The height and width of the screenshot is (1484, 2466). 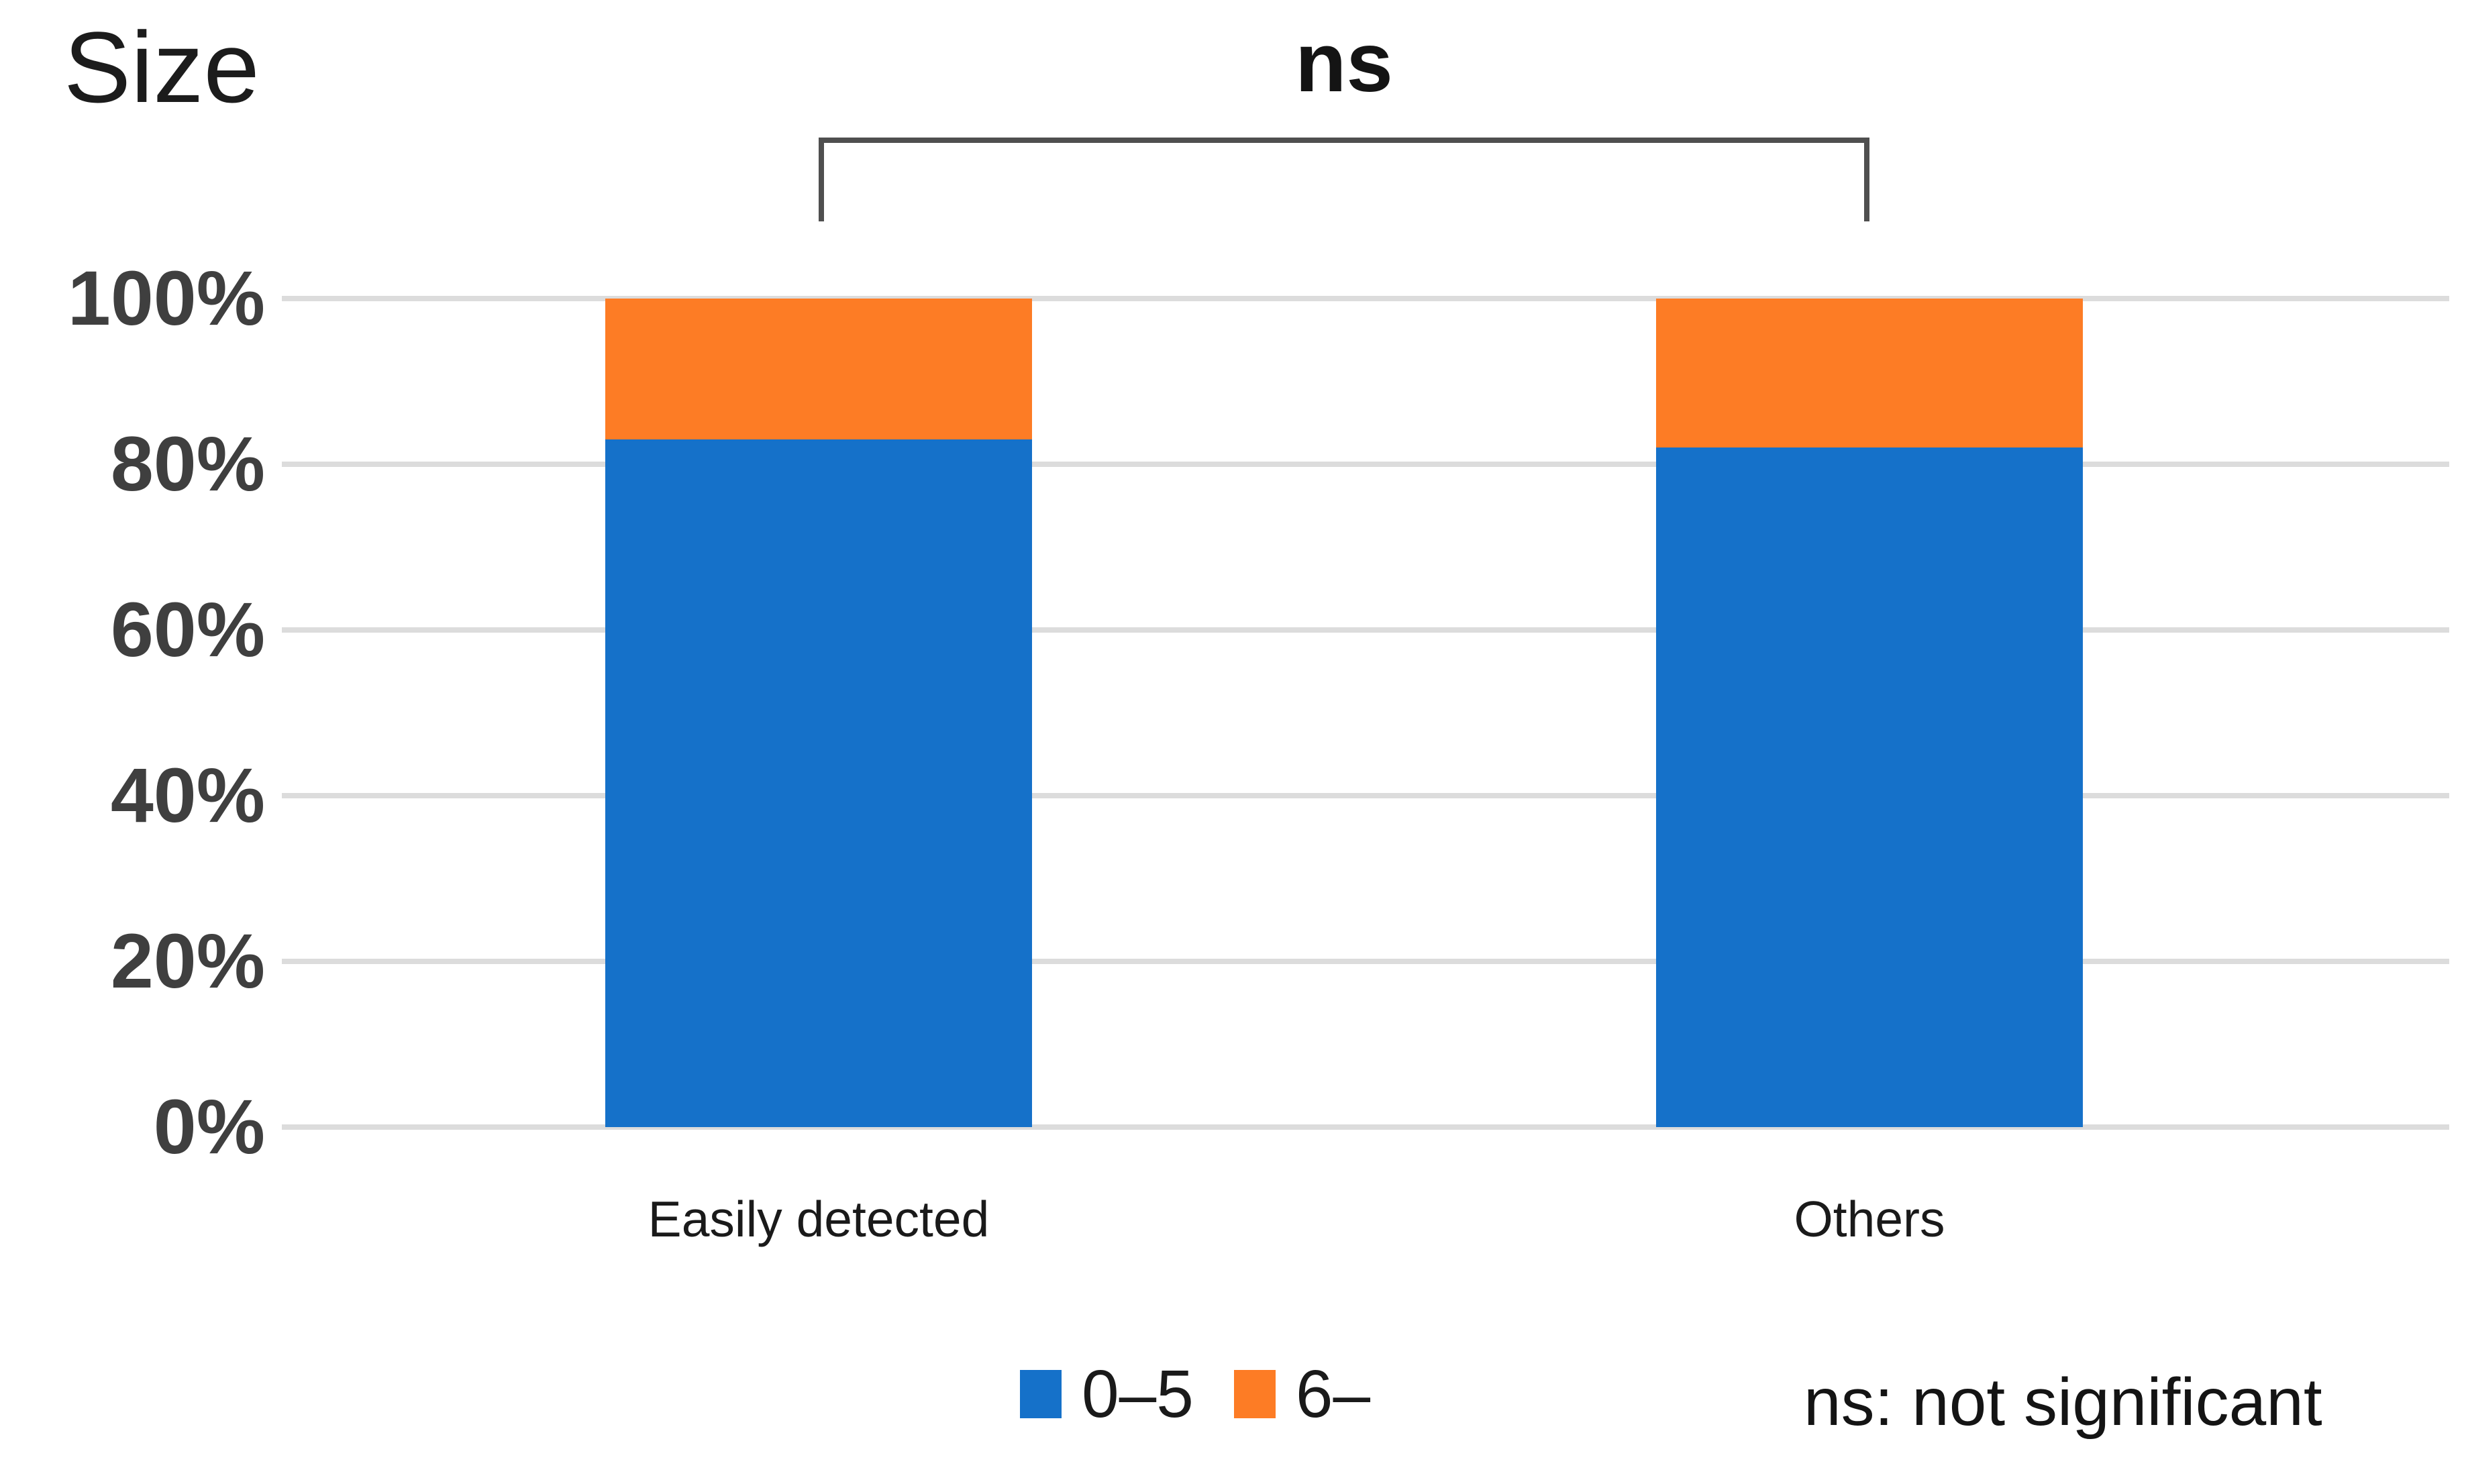 I want to click on y-axis-tick-label: 80%, so click(x=188, y=464).